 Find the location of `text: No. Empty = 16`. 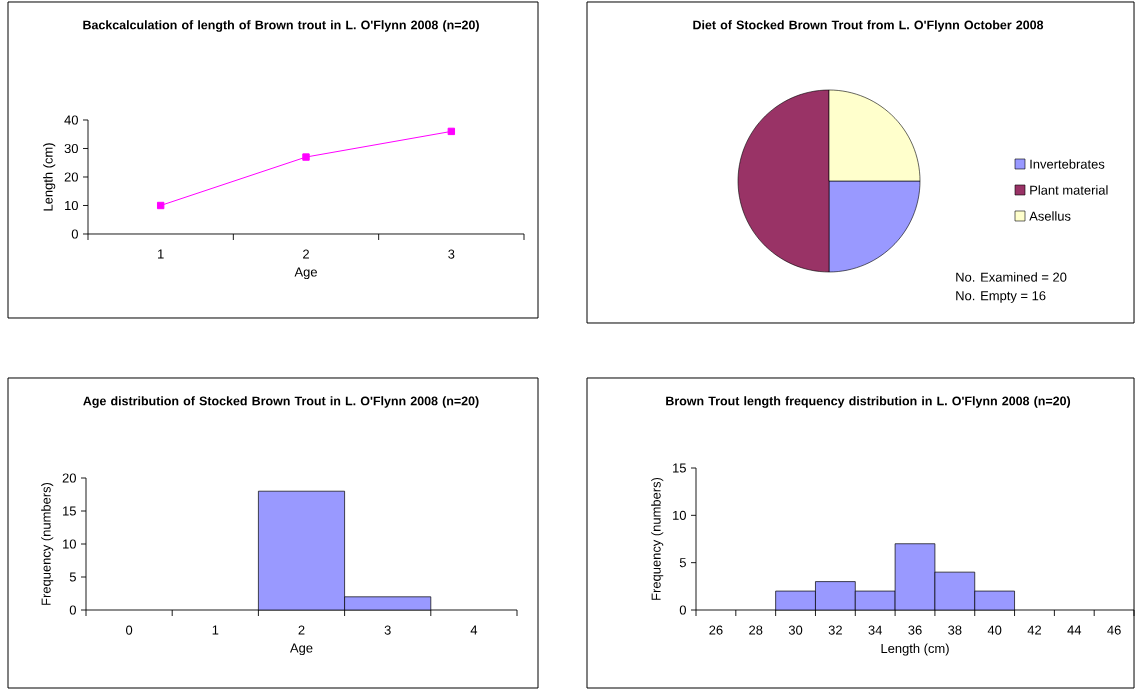

text: No. Empty = 16 is located at coordinates (1001, 297).